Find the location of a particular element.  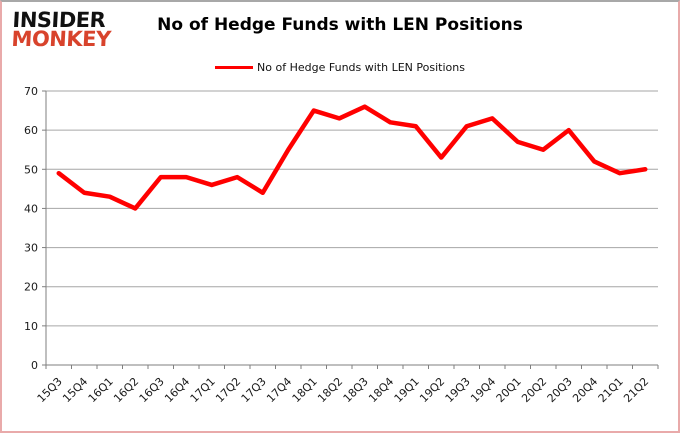

y-axis-label: 50 is located at coordinates (31, 169).